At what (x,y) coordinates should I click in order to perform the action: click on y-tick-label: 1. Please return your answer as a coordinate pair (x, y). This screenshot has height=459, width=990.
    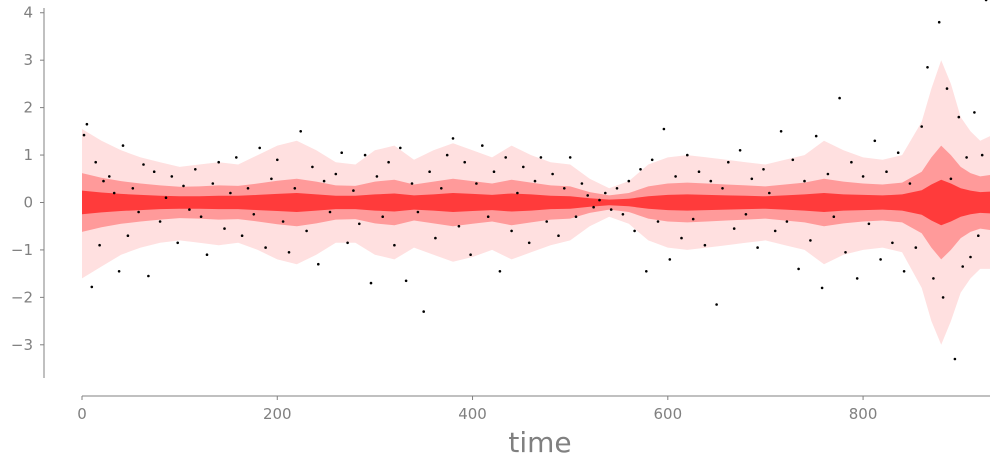
    Looking at the image, I should click on (28, 155).